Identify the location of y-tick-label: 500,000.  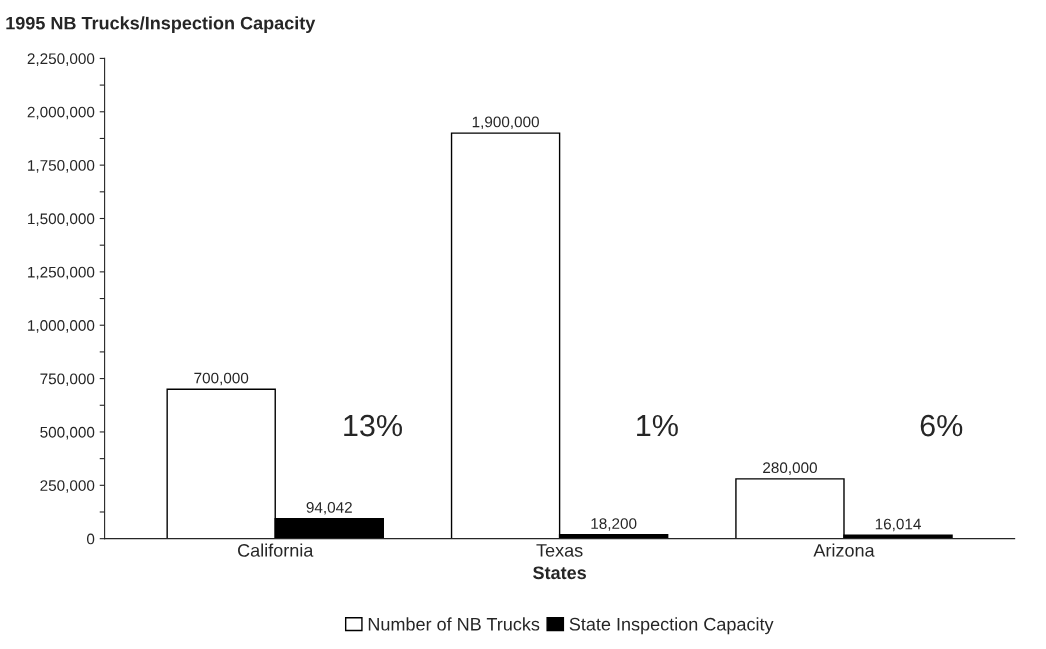
(67, 433).